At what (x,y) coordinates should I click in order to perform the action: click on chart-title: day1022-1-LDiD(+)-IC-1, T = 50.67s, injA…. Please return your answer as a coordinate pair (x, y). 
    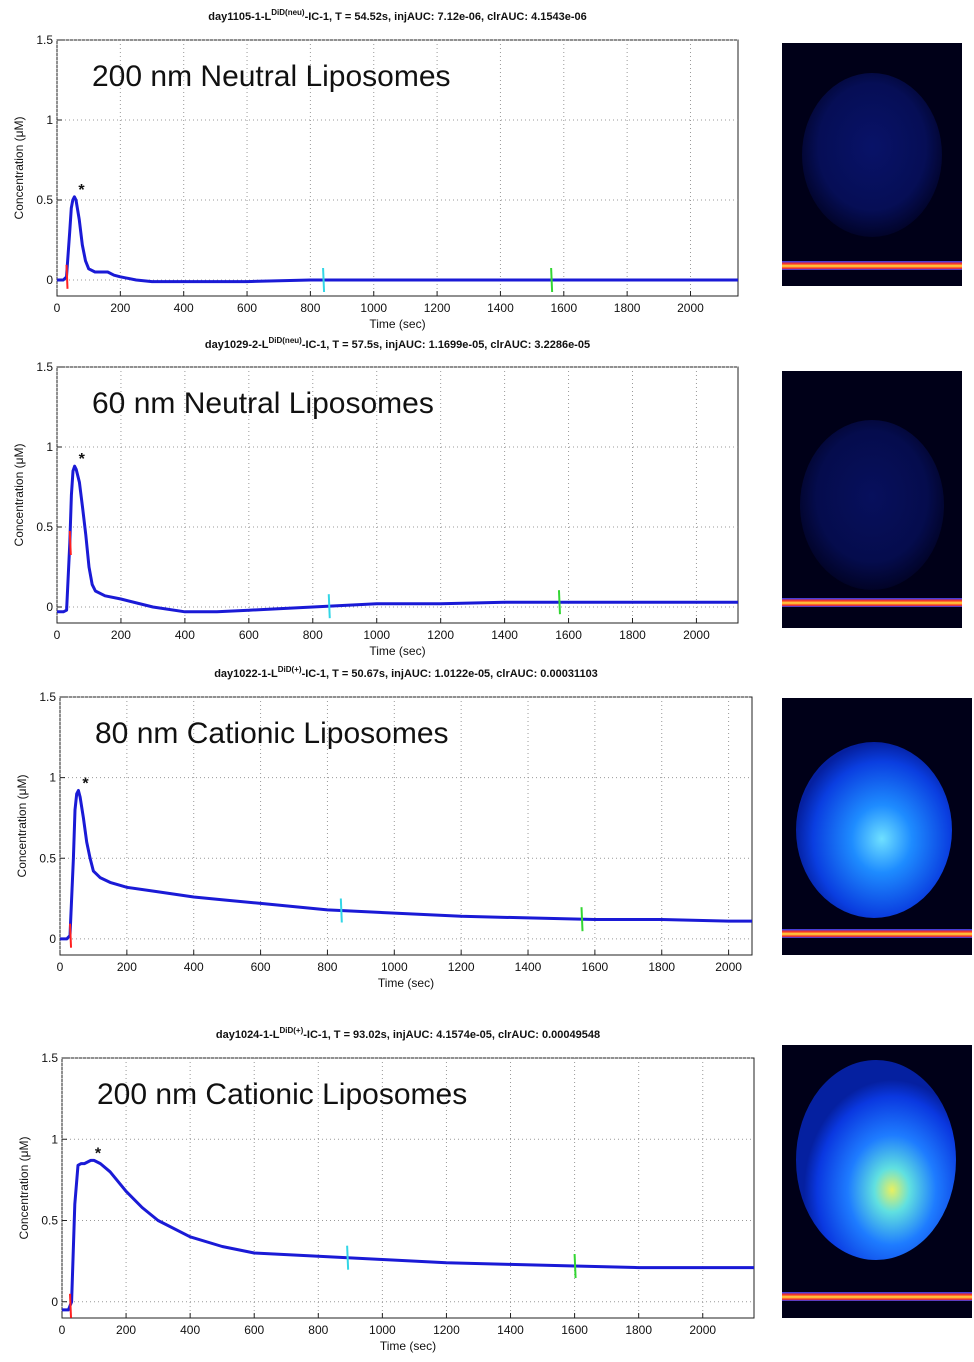
    Looking at the image, I should click on (406, 672).